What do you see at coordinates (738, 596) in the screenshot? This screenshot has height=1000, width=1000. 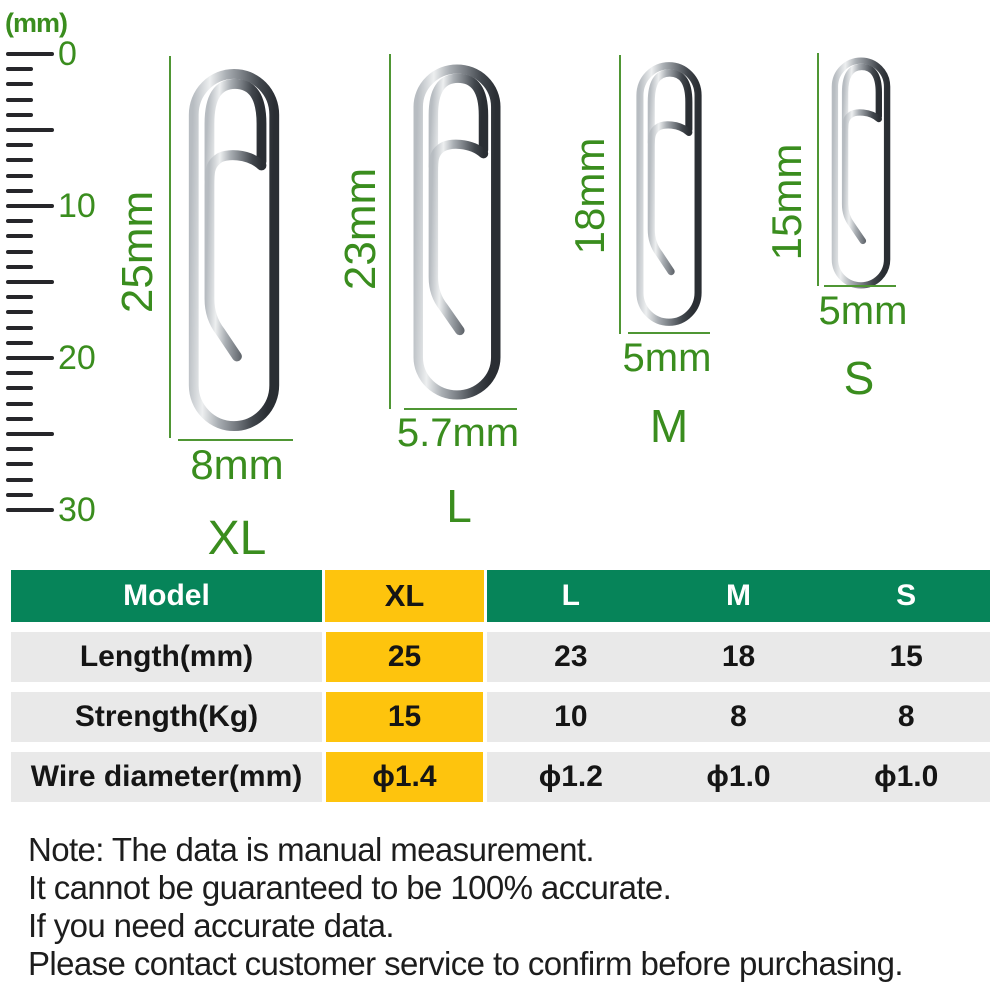 I see `table-header-m: M` at bounding box center [738, 596].